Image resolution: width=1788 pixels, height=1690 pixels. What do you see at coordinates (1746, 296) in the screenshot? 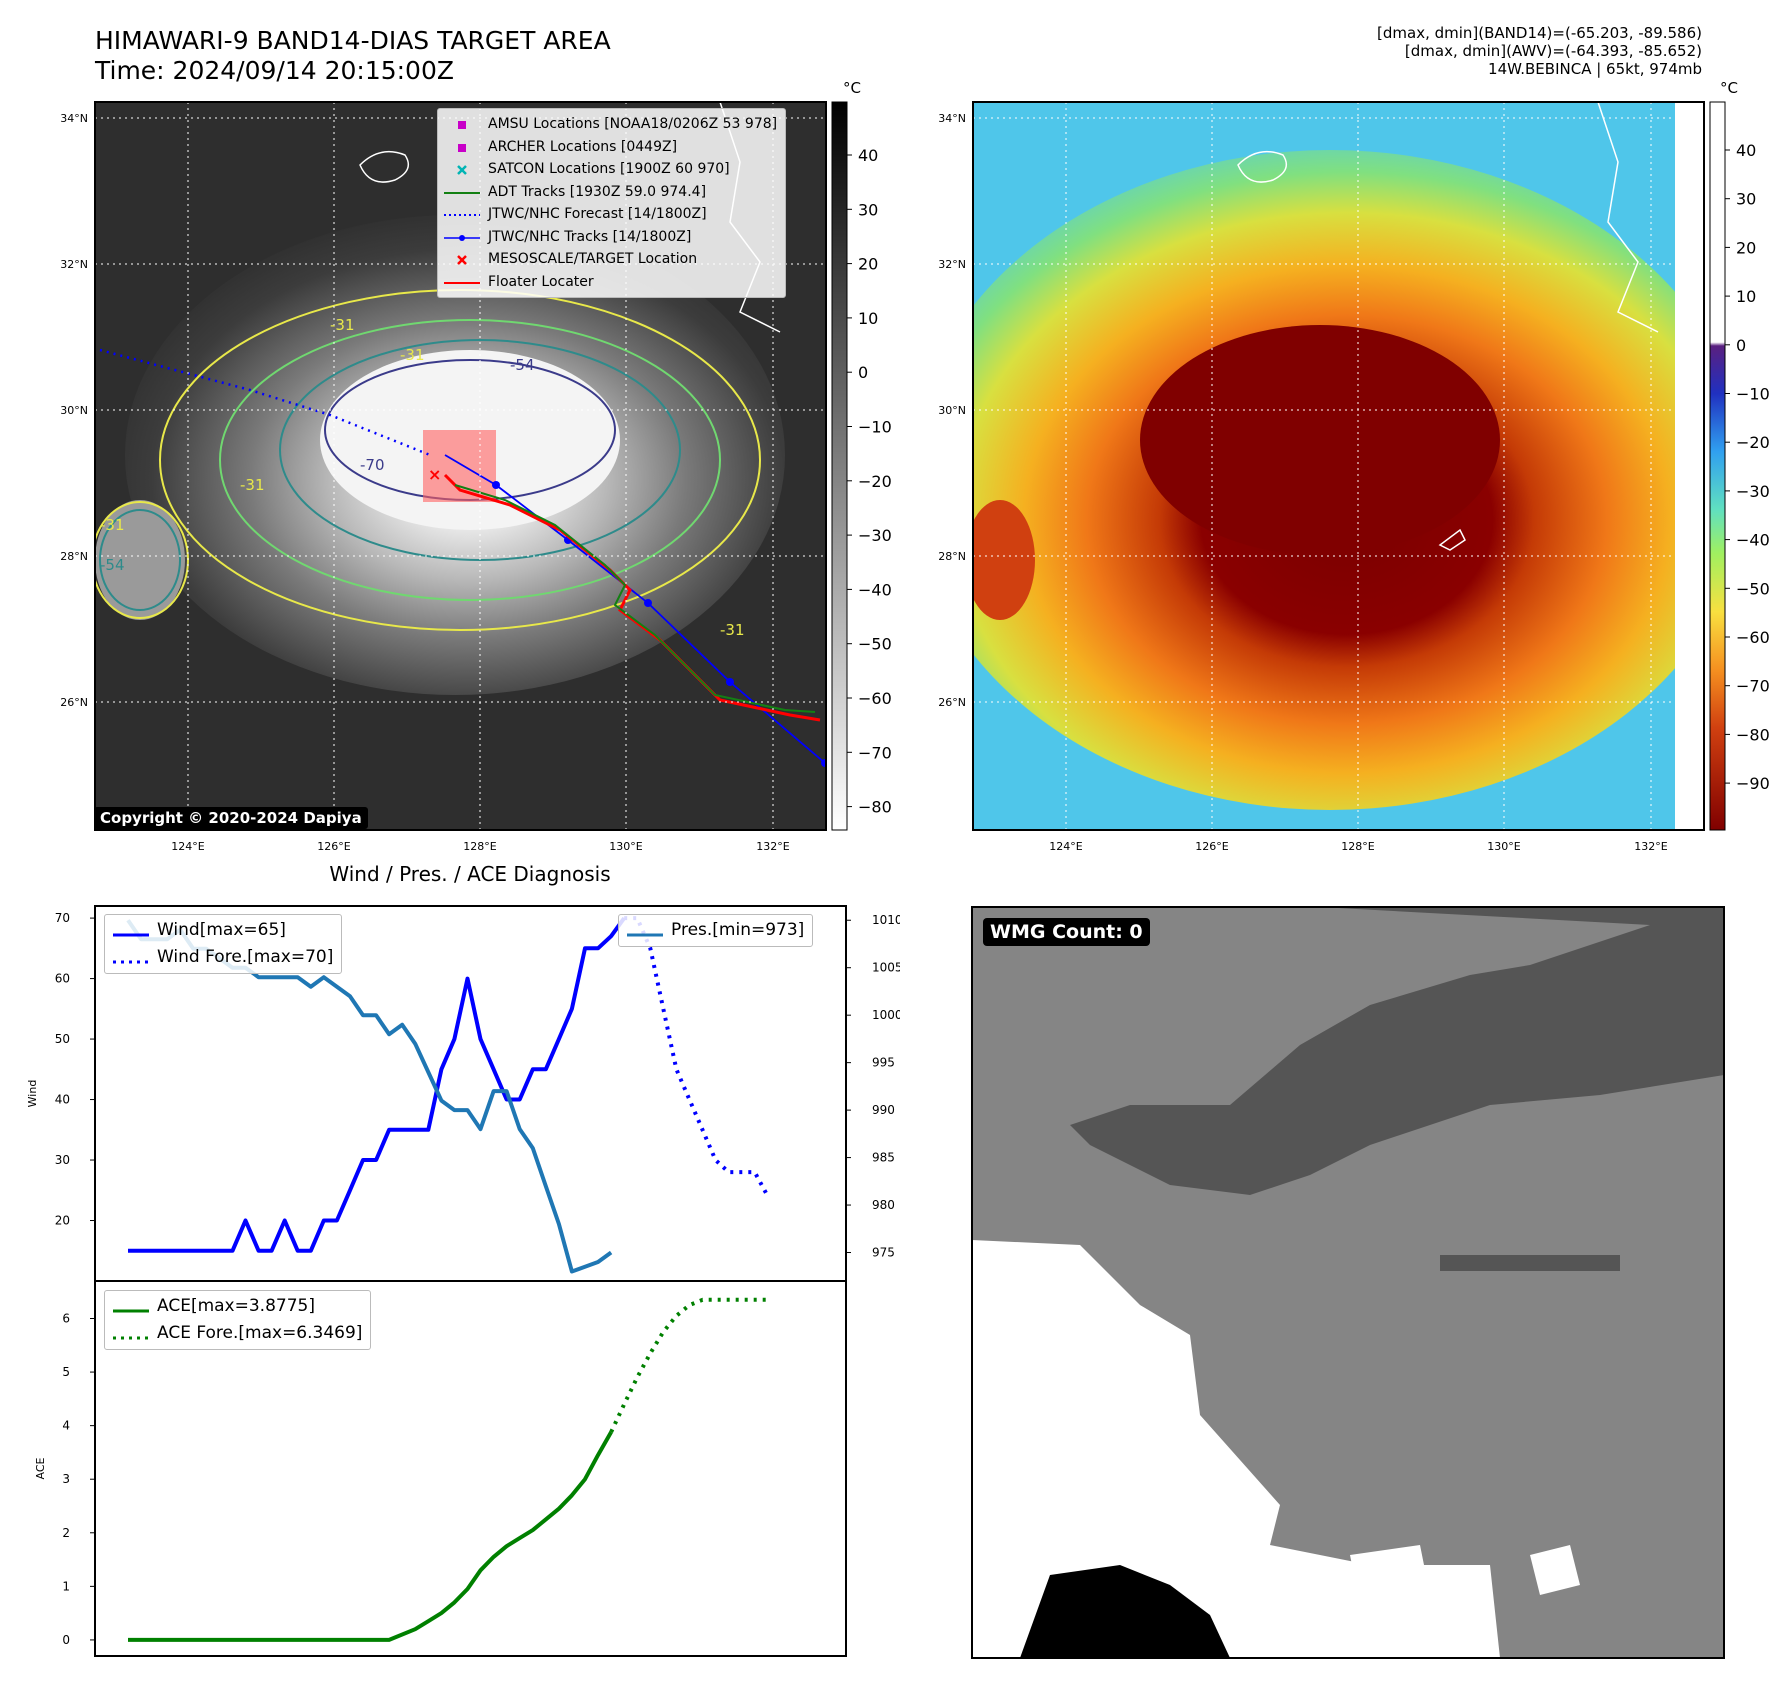
I see `color-colorbar-tick: 10` at bounding box center [1746, 296].